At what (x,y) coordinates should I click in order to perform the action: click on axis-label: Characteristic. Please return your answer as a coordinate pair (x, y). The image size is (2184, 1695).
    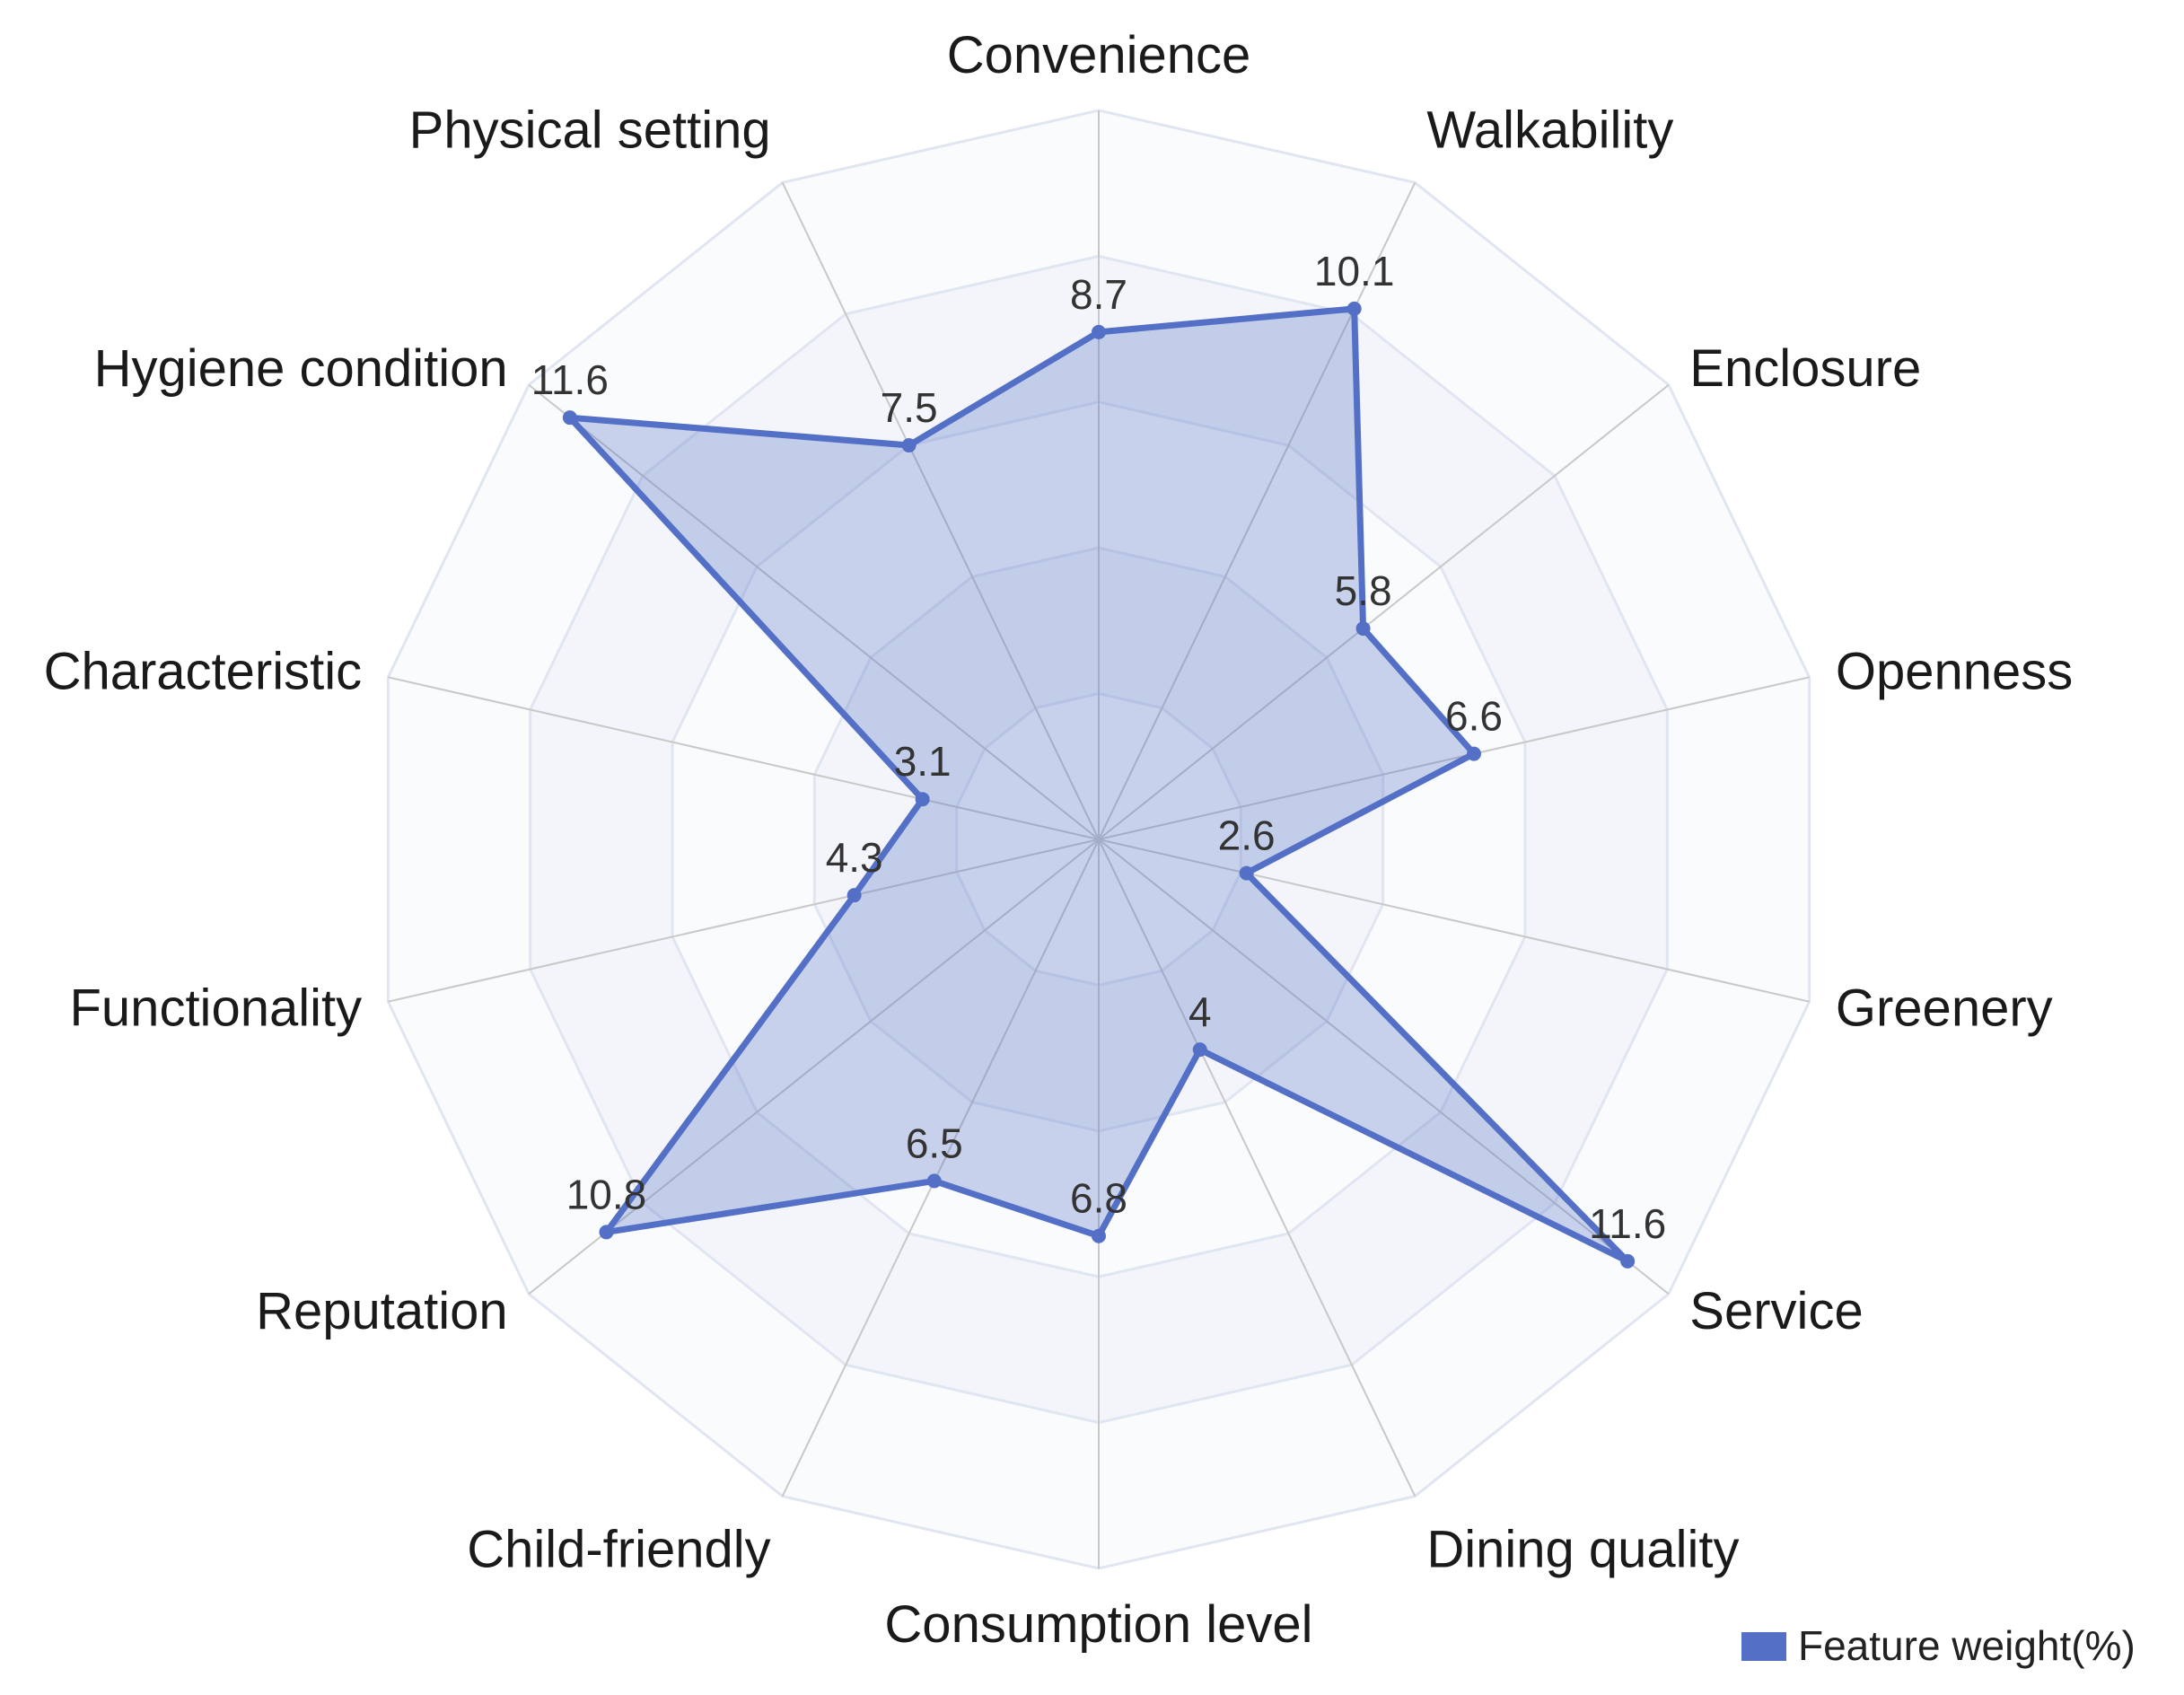
    Looking at the image, I should click on (203, 672).